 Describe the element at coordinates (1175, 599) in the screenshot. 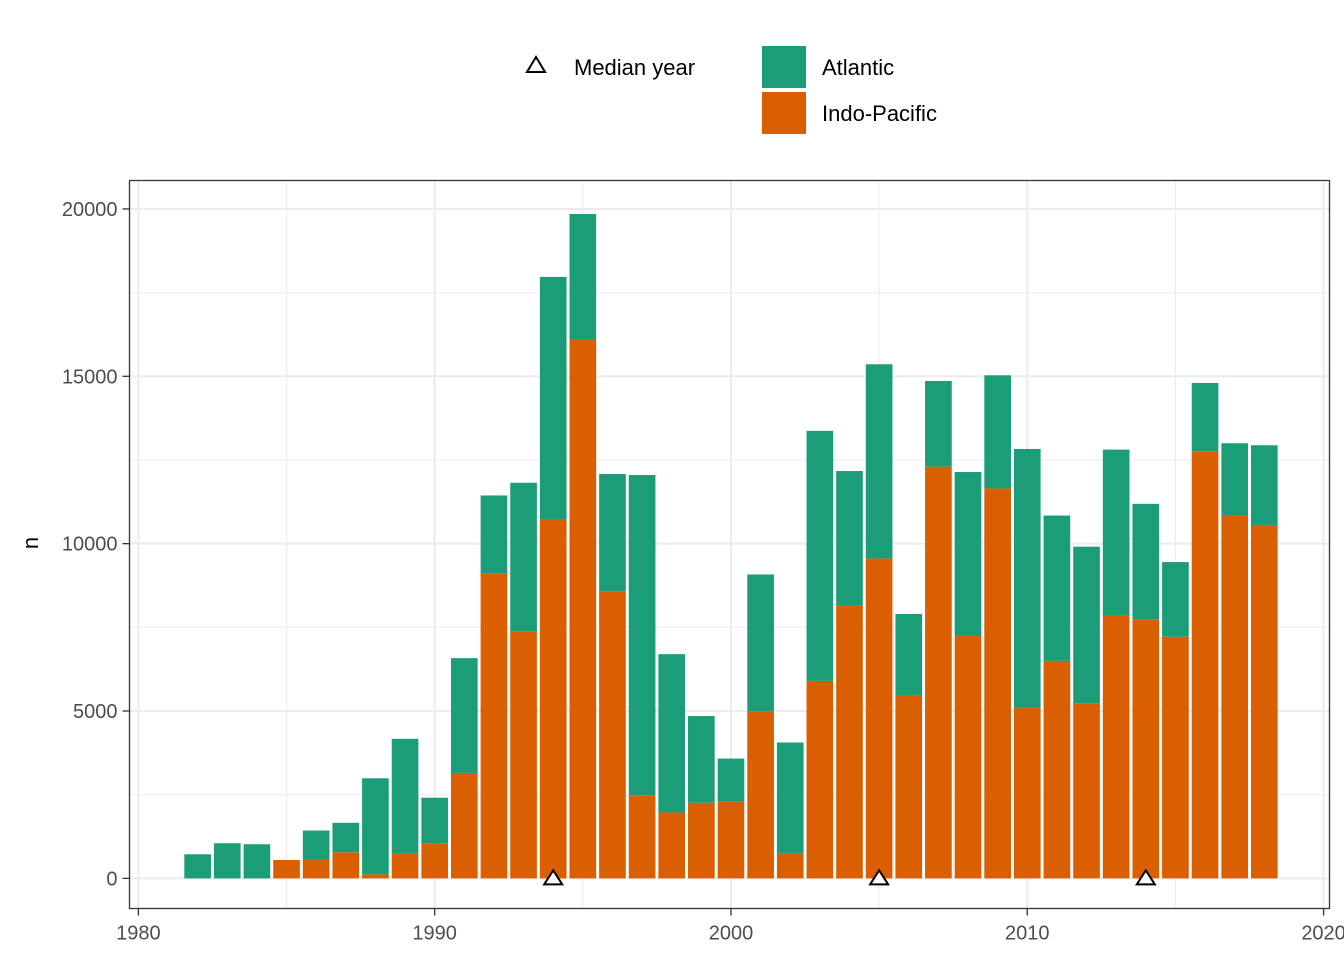

I see `bar-atlantic-2015` at that location.